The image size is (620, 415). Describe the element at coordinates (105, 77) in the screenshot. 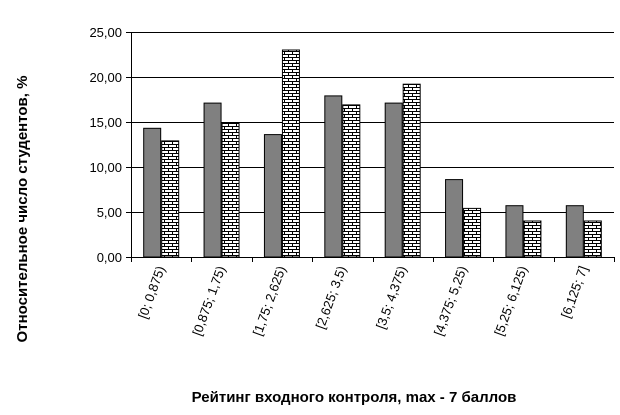

I see `y-tick-label: 20,00` at that location.